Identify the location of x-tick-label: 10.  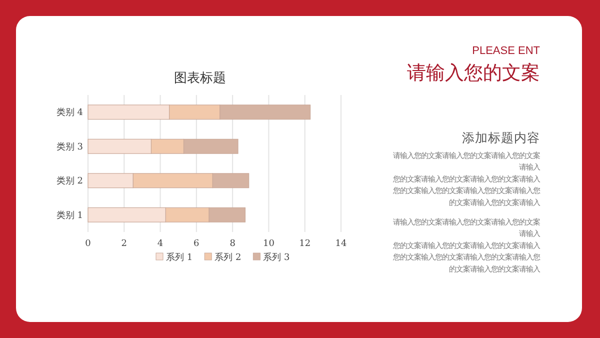
(268, 244).